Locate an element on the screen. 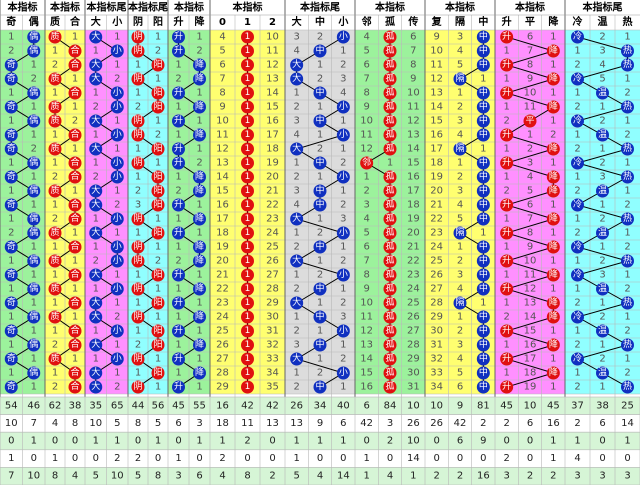  miss-count: 21 is located at coordinates (413, 247).